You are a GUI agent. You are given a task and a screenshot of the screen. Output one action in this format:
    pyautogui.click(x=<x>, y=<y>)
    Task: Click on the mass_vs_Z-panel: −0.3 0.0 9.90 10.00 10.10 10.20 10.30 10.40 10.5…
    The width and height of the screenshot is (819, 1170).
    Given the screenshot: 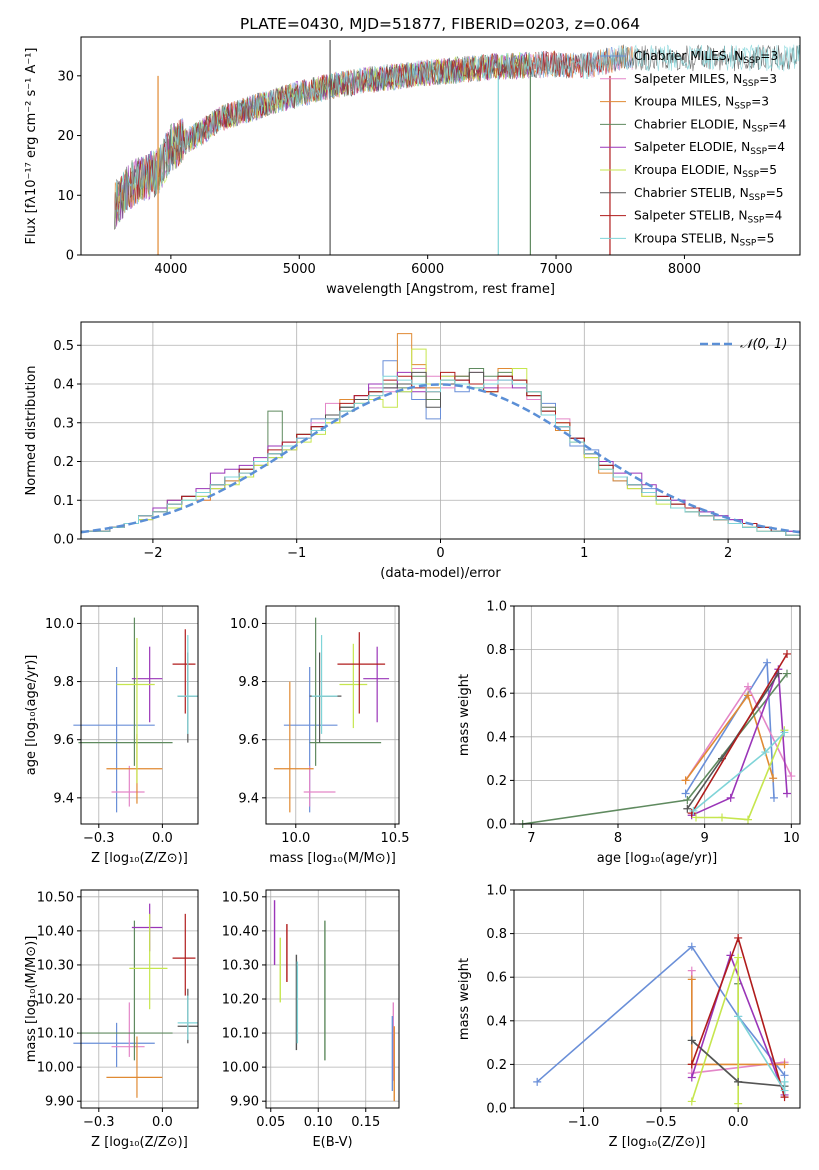 What is the action you would take?
    pyautogui.click(x=111, y=1019)
    